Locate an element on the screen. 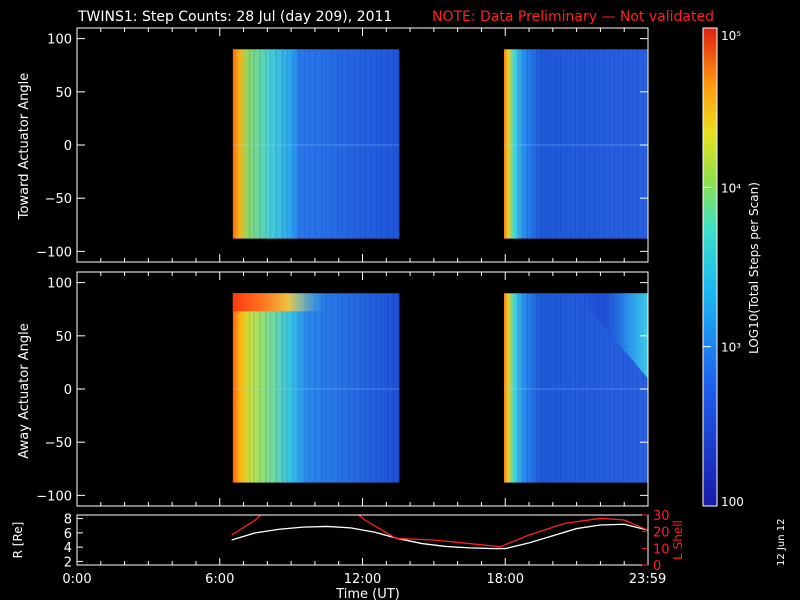 Image resolution: width=800 pixels, height=600 pixels. toward-ytick-label: 50 is located at coordinates (63, 93).